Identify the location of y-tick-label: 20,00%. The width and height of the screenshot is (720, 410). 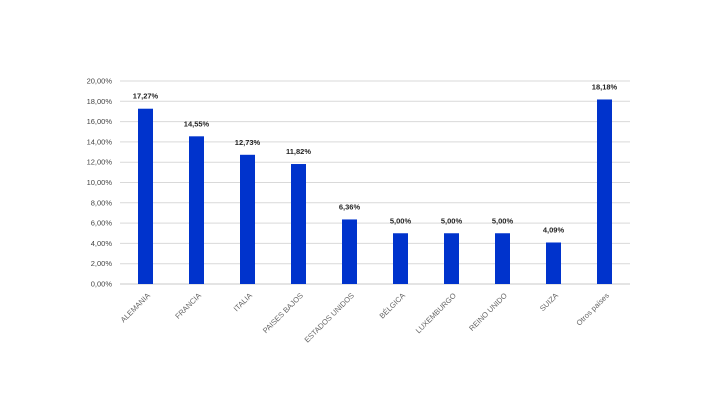
(100, 81).